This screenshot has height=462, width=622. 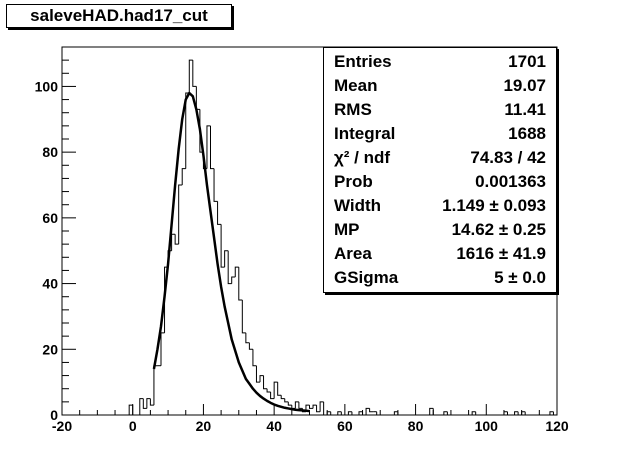 I want to click on x-tick-label: 80, so click(x=416, y=426).